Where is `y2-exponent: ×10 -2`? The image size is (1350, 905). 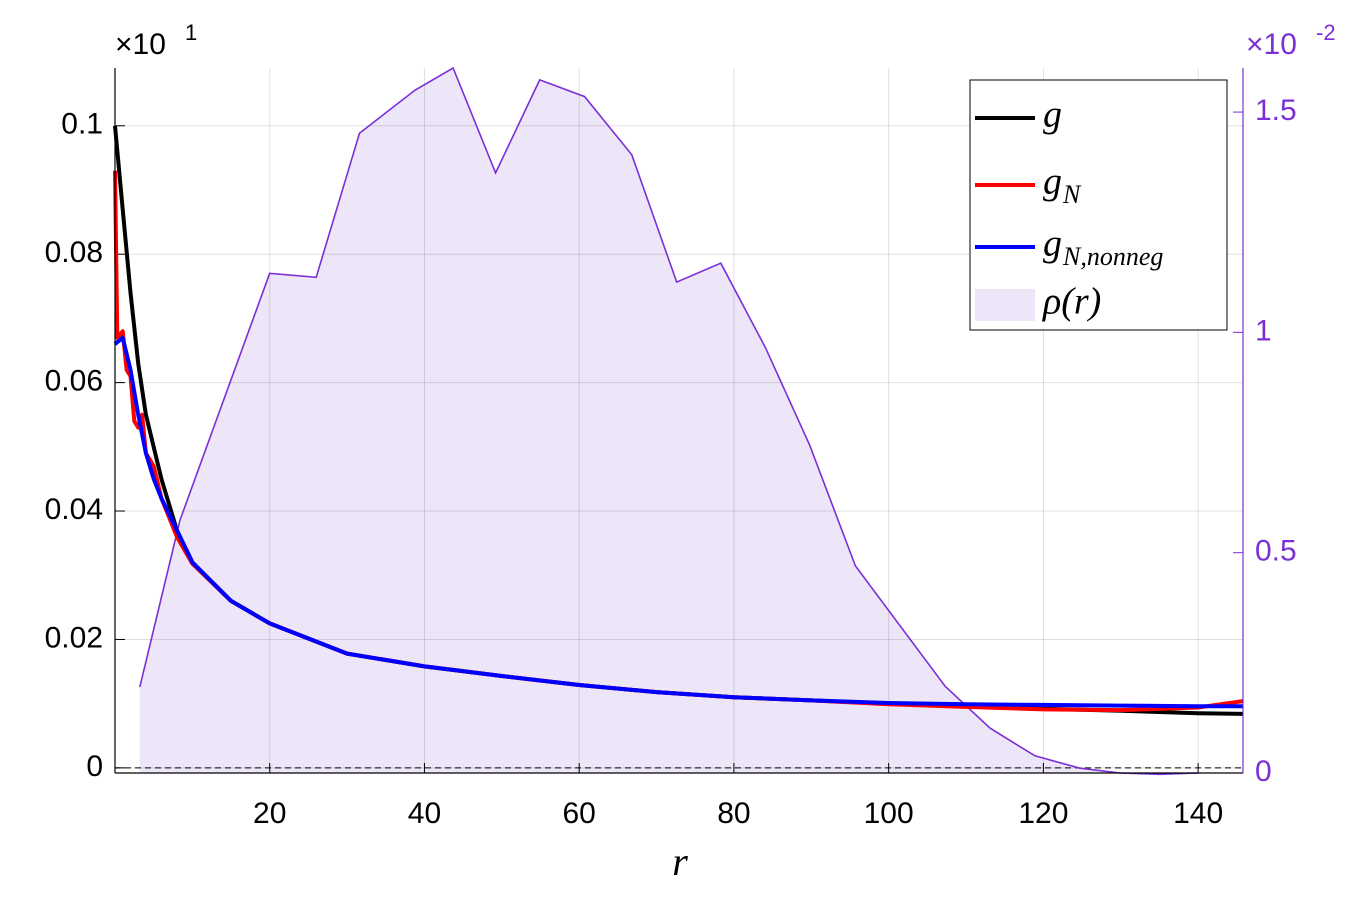
y2-exponent: ×10 -2 is located at coordinates (1291, 40).